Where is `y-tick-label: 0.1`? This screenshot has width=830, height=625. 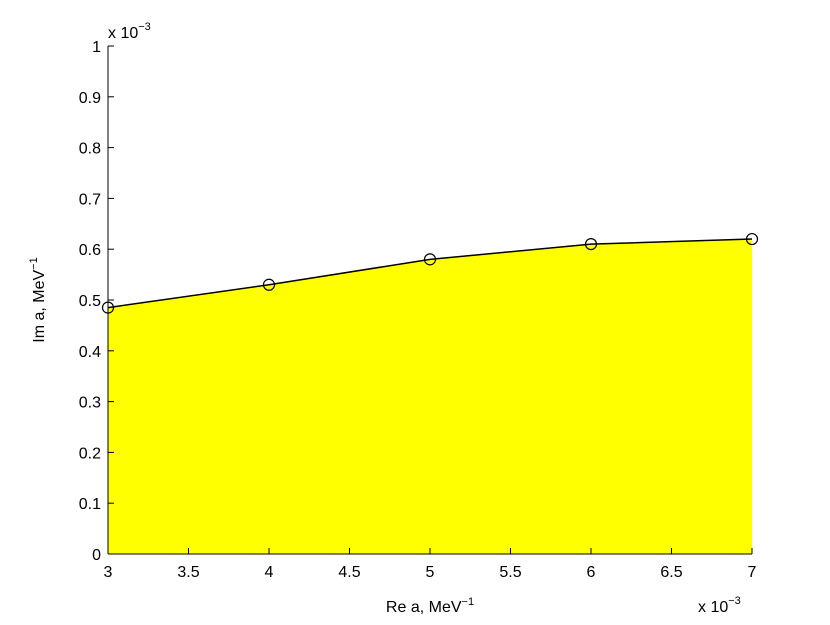
y-tick-label: 0.1 is located at coordinates (90, 504).